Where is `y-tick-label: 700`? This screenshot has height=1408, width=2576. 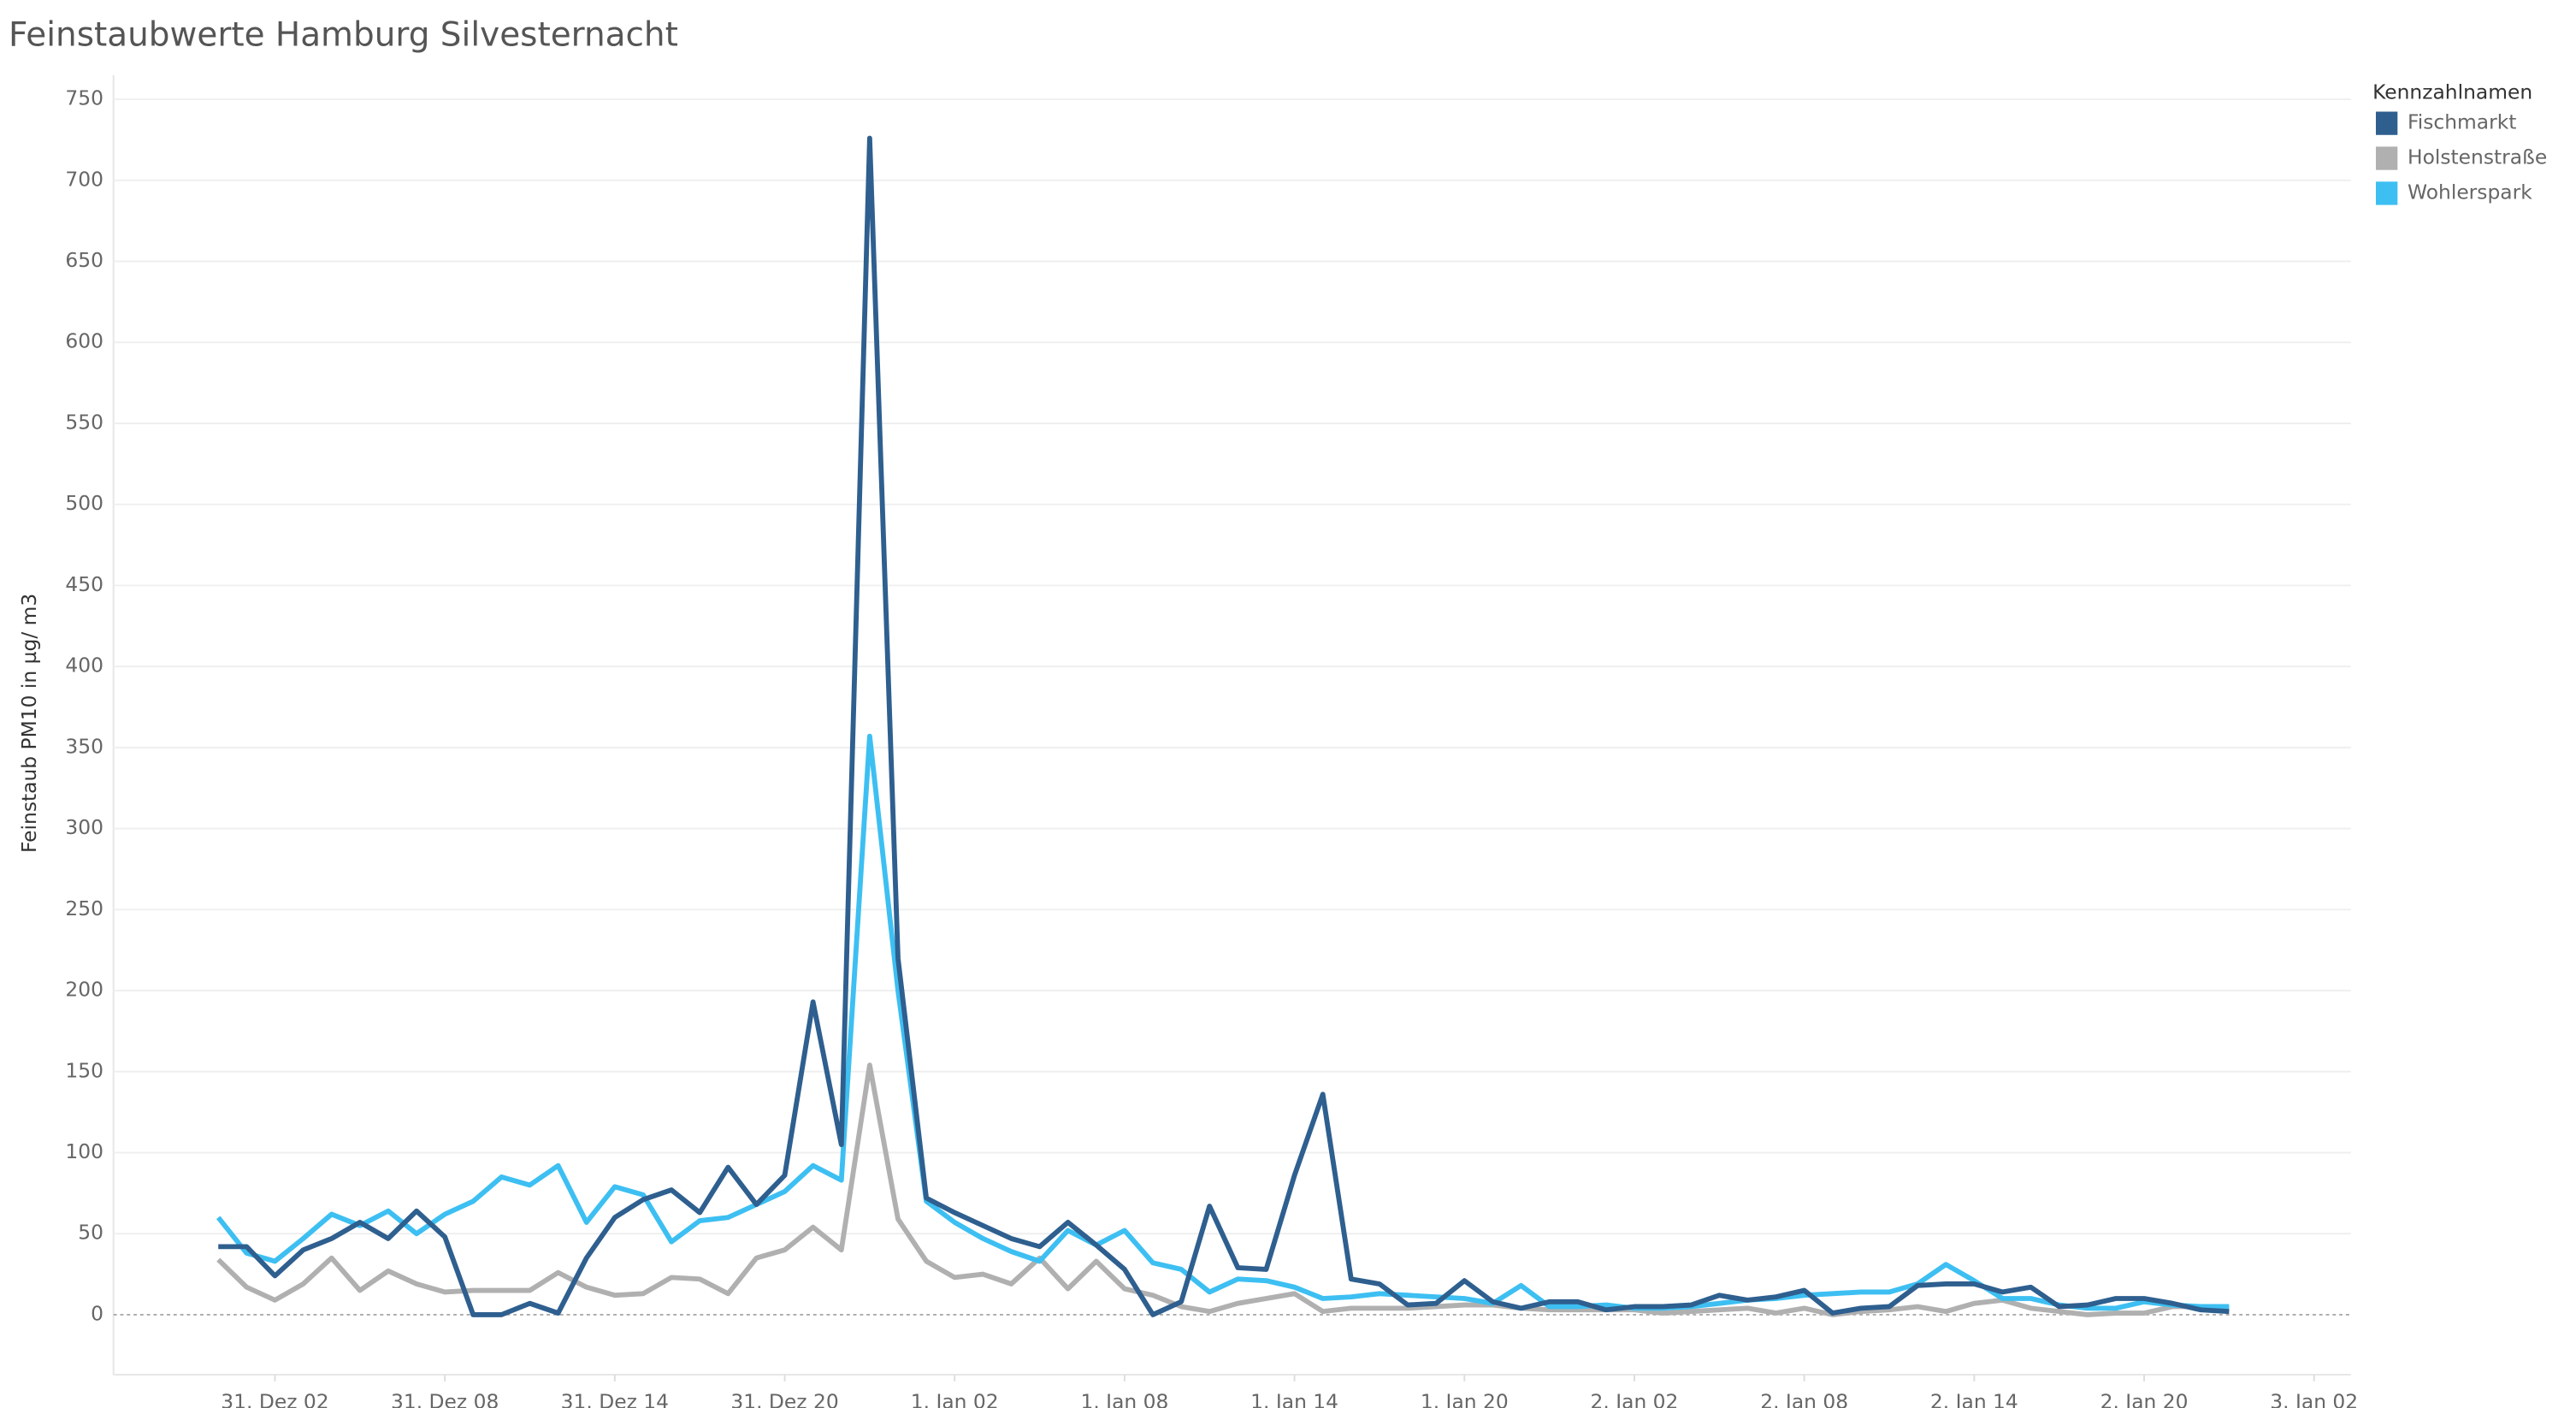 y-tick-label: 700 is located at coordinates (84, 179).